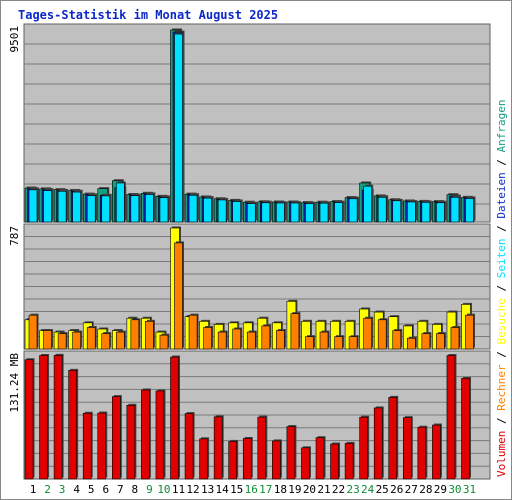 The width and height of the screenshot is (512, 500). What do you see at coordinates (501, 229) in the screenshot?
I see `legend-part-7: /` at bounding box center [501, 229].